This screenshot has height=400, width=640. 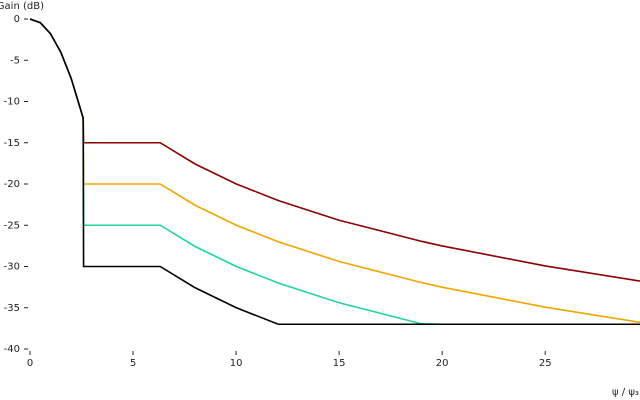 What do you see at coordinates (442, 363) in the screenshot?
I see `x-tick-label: 20` at bounding box center [442, 363].